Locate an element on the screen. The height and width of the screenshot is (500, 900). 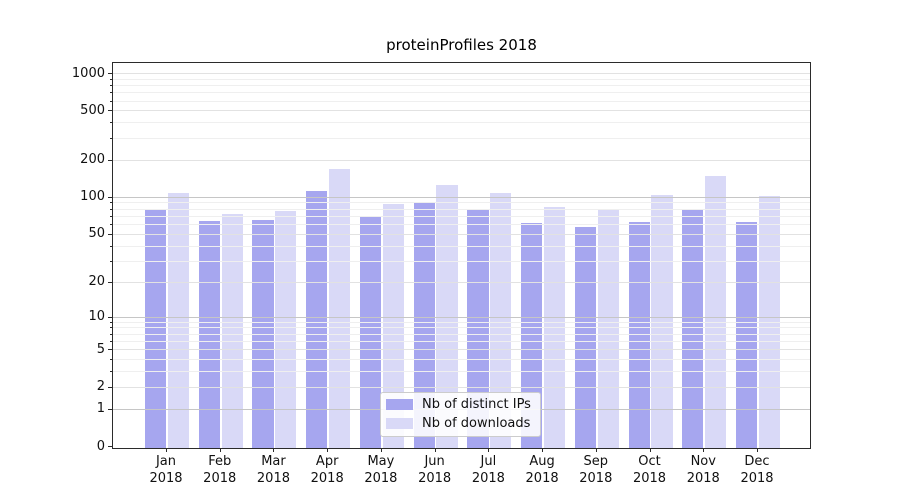
y-tick-label: 200 is located at coordinates (92, 160).